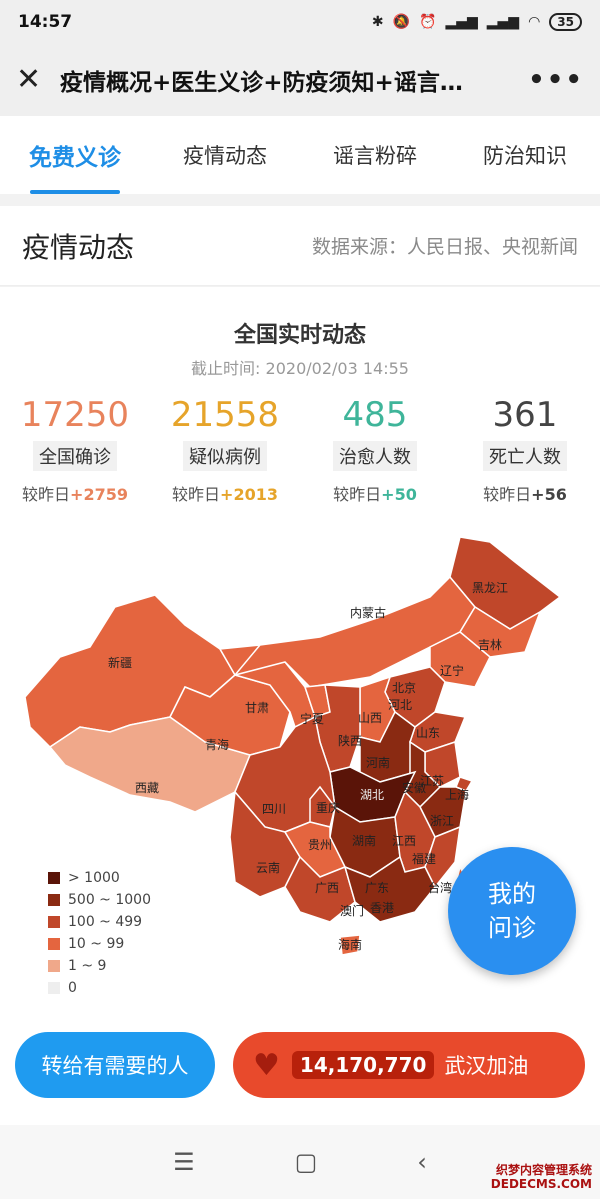 This screenshot has width=600, height=1199. I want to click on signal-icon: ▂▄▆, so click(461, 22).